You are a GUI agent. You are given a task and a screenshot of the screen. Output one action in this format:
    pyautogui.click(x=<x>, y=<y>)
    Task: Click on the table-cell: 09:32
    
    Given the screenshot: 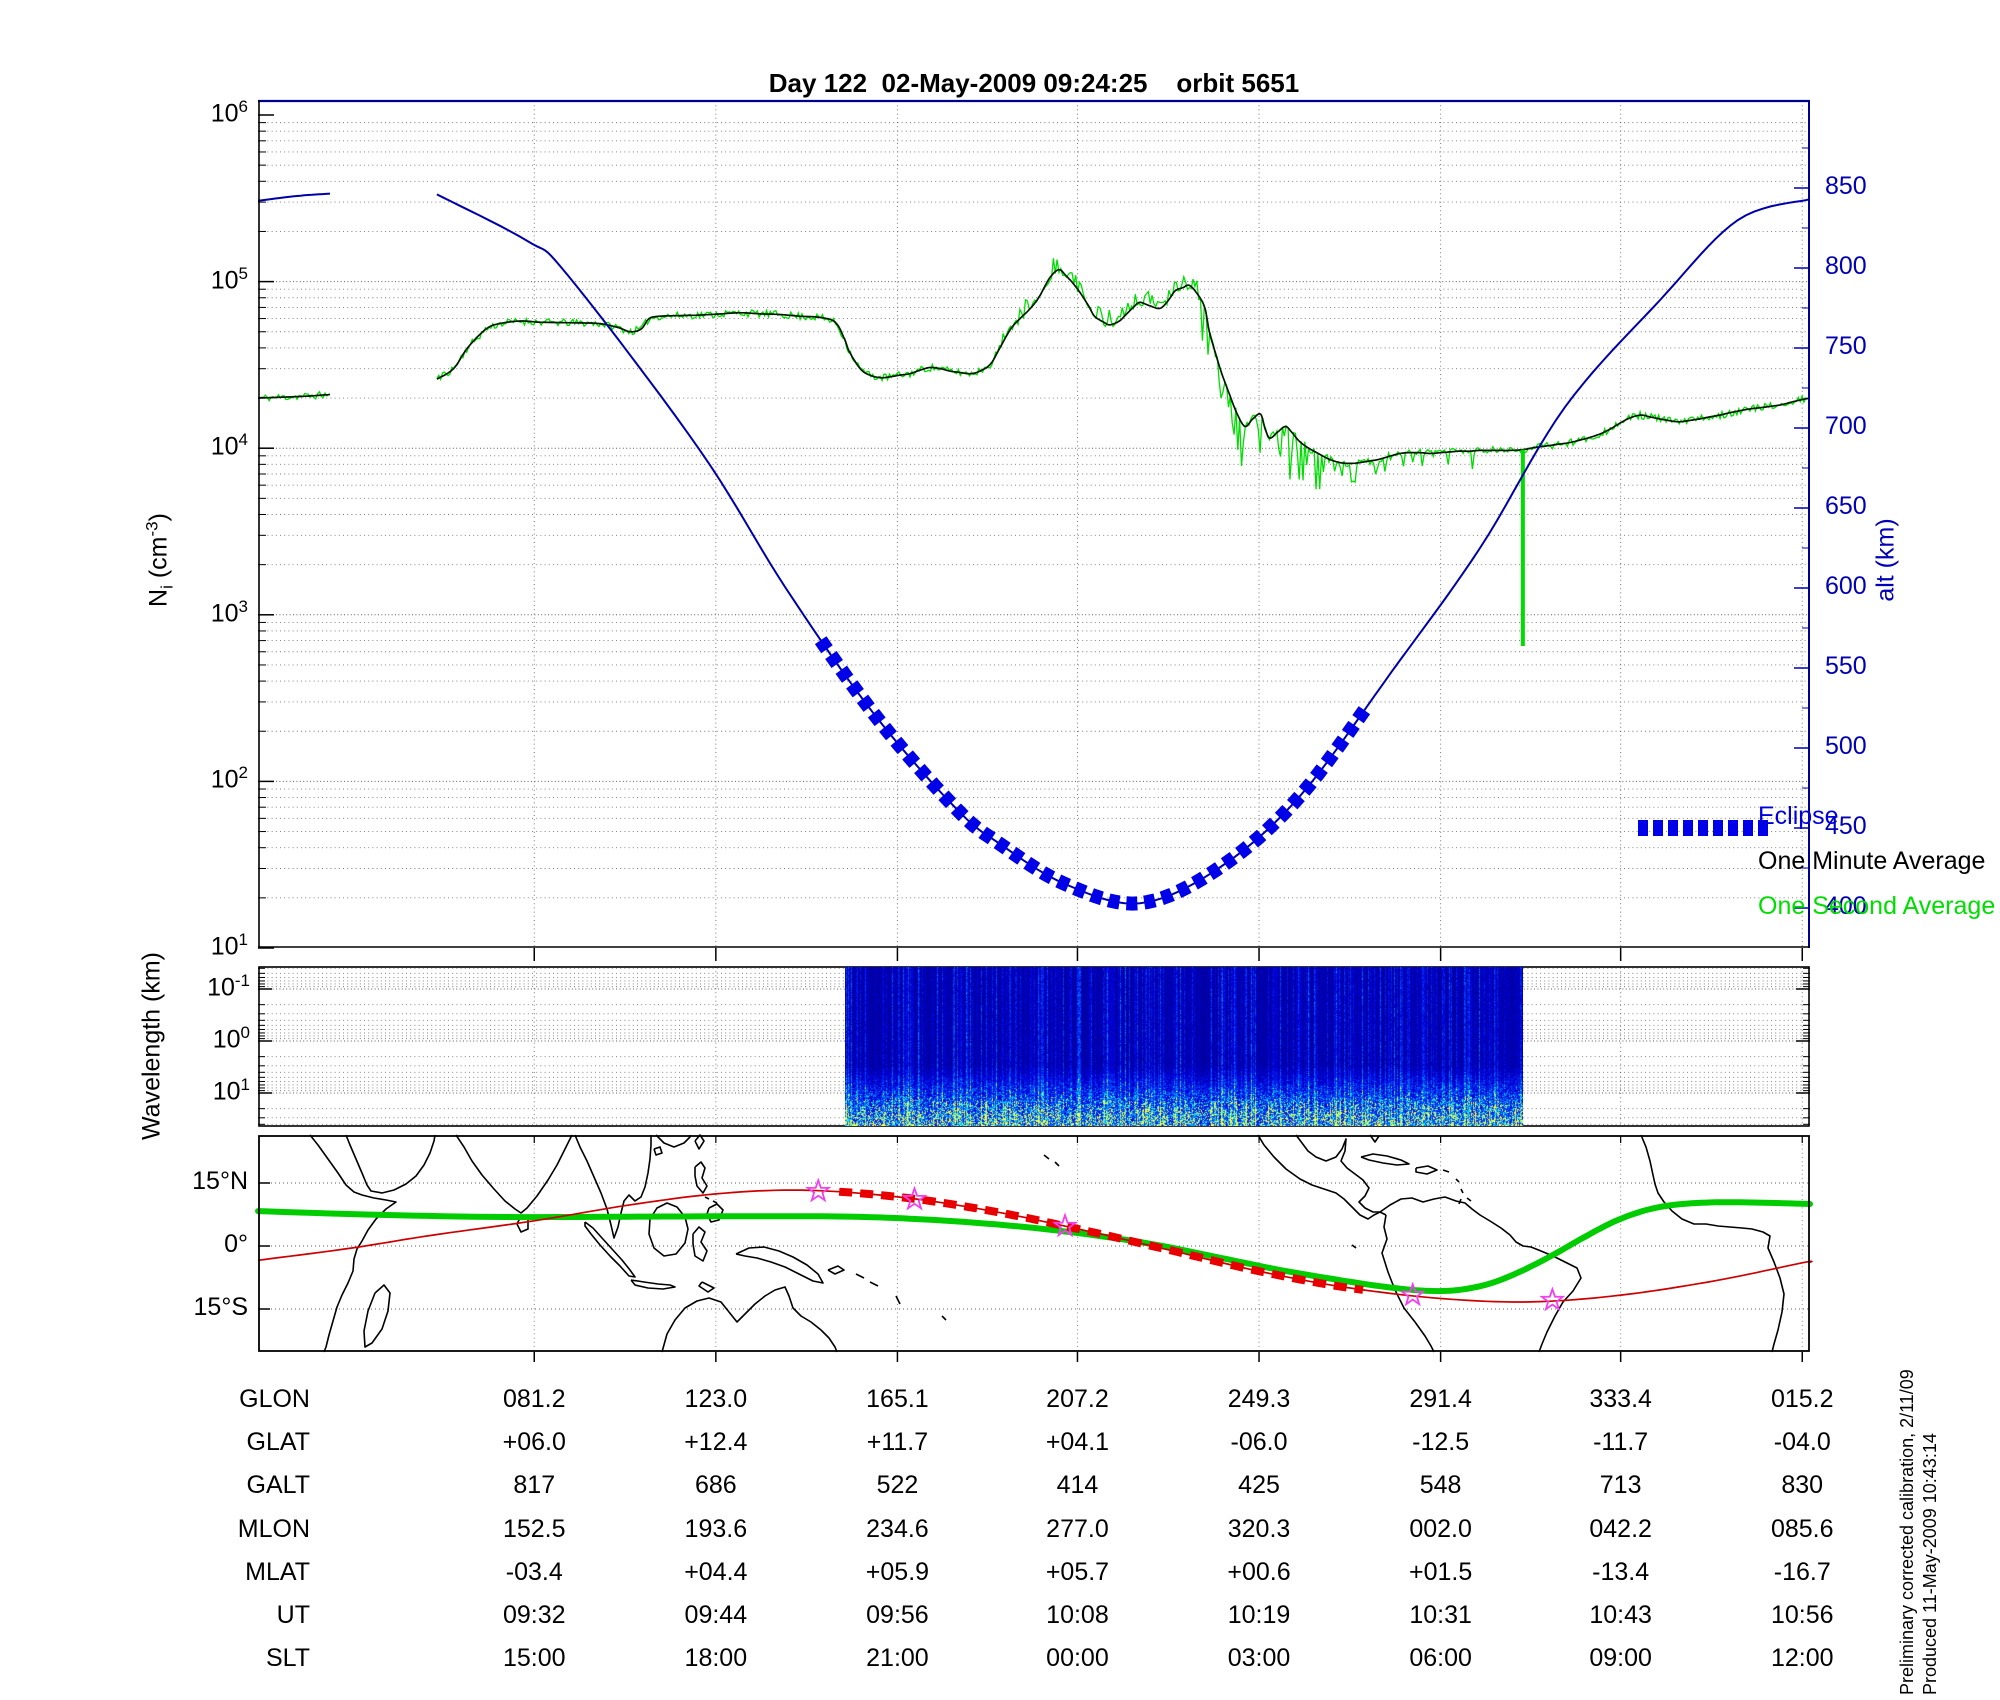 What is the action you would take?
    pyautogui.click(x=534, y=1615)
    